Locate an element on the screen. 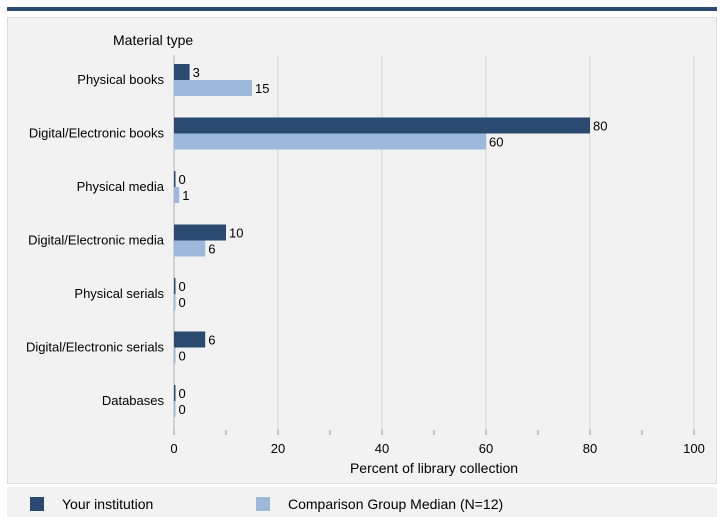  x-tick-label: 40 is located at coordinates (382, 448).